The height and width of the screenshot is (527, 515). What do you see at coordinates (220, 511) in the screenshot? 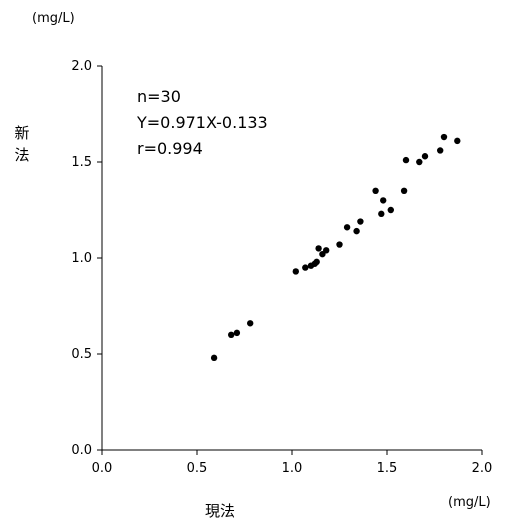
I see `x-axis-title: 現法` at bounding box center [220, 511].